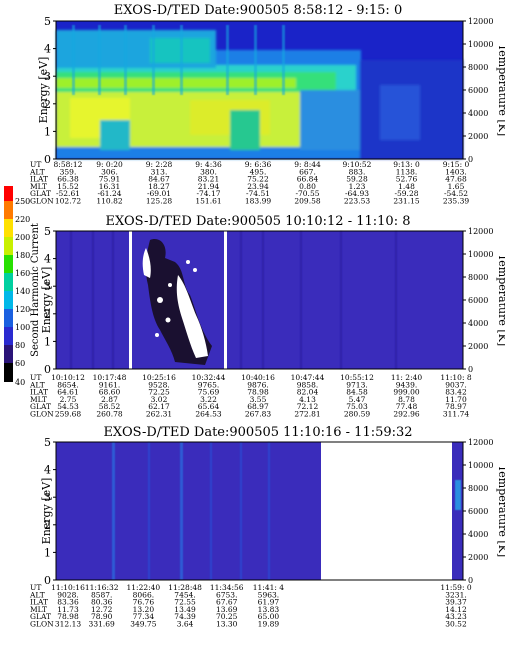  What do you see at coordinates (268, 594) in the screenshot?
I see `panel-3-row-value: 5963.` at bounding box center [268, 594].